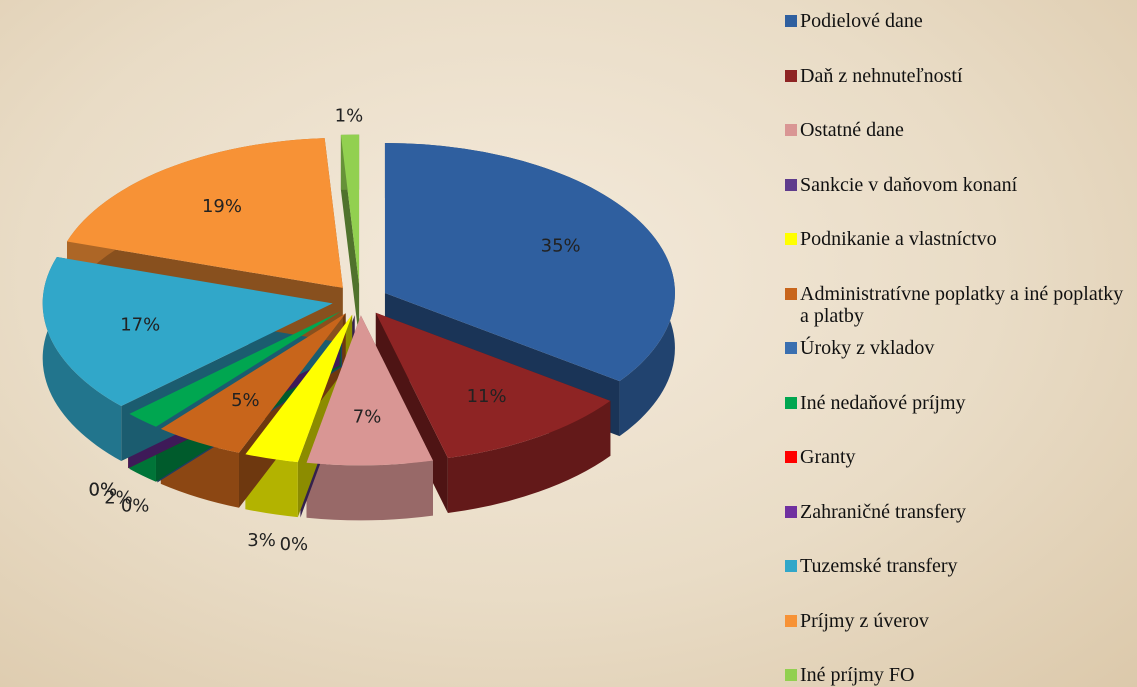  What do you see at coordinates (861, 21) in the screenshot?
I see `legend-label: Podielové dane` at bounding box center [861, 21].